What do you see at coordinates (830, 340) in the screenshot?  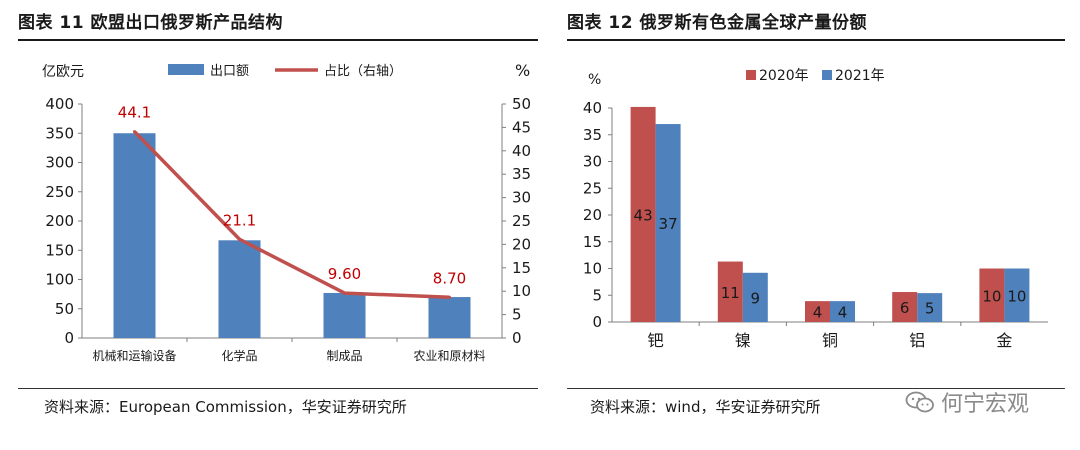 I see `metal-category-label: 铜` at bounding box center [830, 340].